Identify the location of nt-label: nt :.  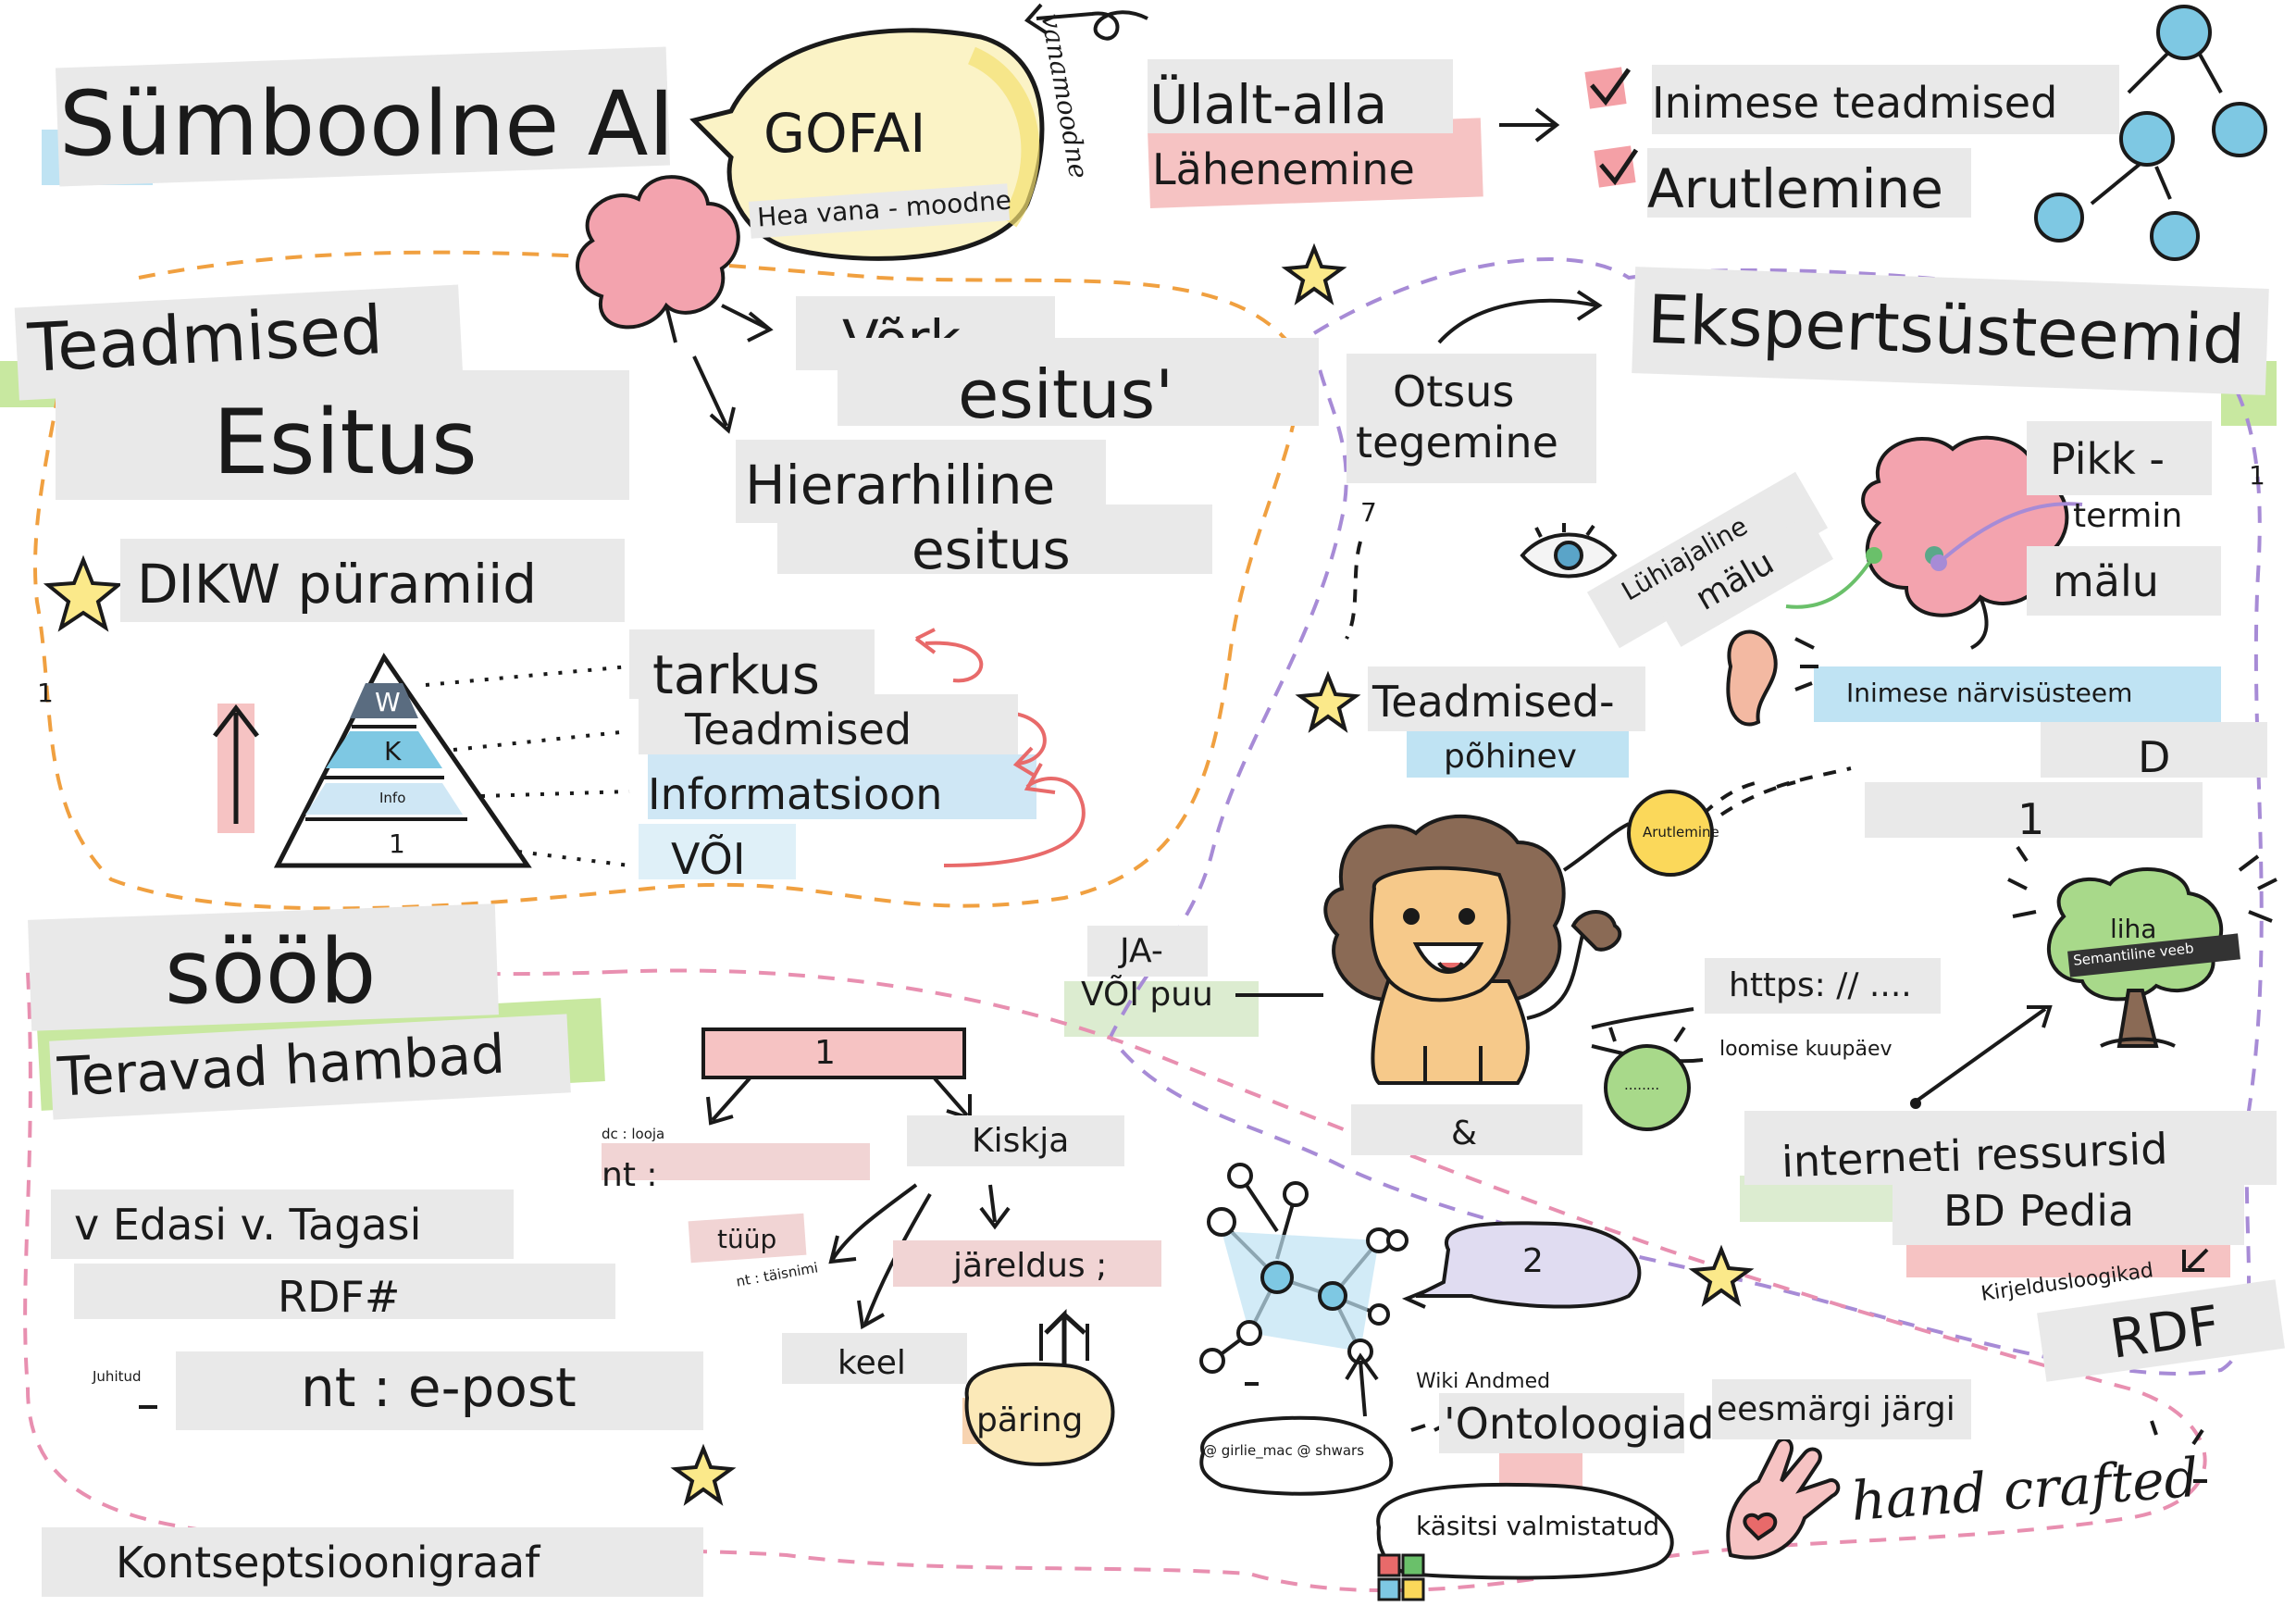
(630, 1175).